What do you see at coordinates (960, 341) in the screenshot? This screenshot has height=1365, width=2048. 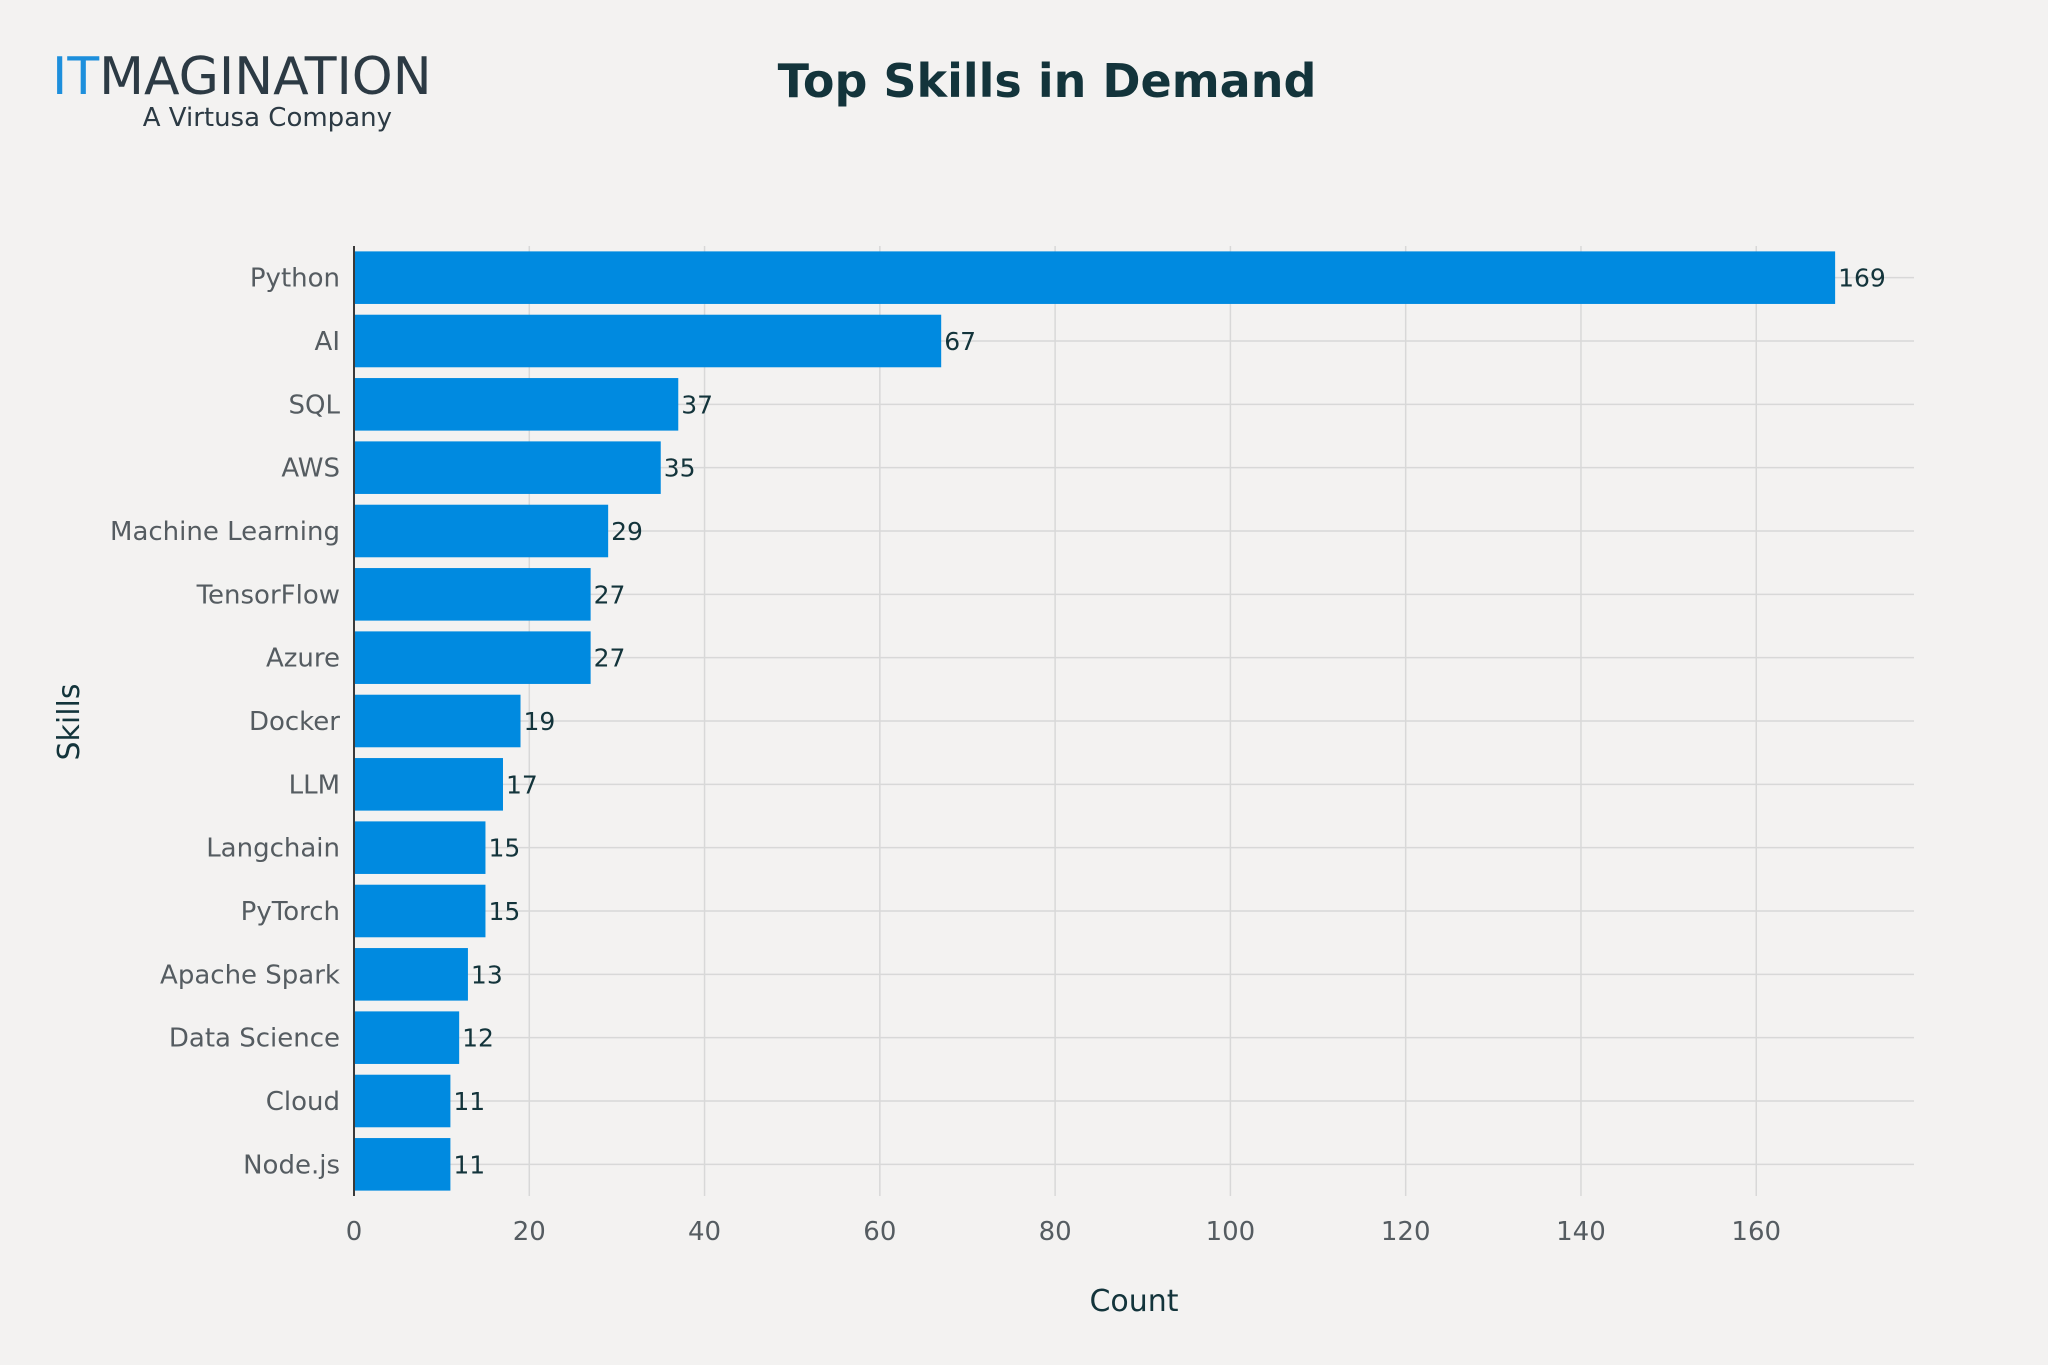 I see `bar-value-label: 67` at bounding box center [960, 341].